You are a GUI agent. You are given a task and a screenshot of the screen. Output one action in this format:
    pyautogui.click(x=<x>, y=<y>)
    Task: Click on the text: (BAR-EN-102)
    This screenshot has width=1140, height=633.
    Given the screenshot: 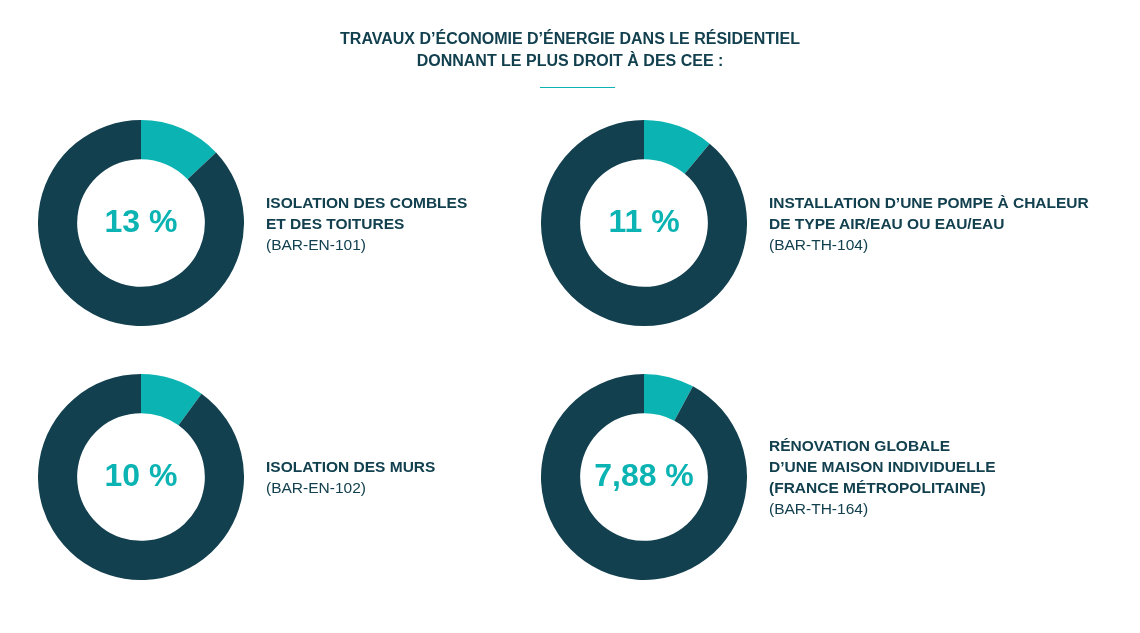 What is the action you would take?
    pyautogui.click(x=316, y=487)
    